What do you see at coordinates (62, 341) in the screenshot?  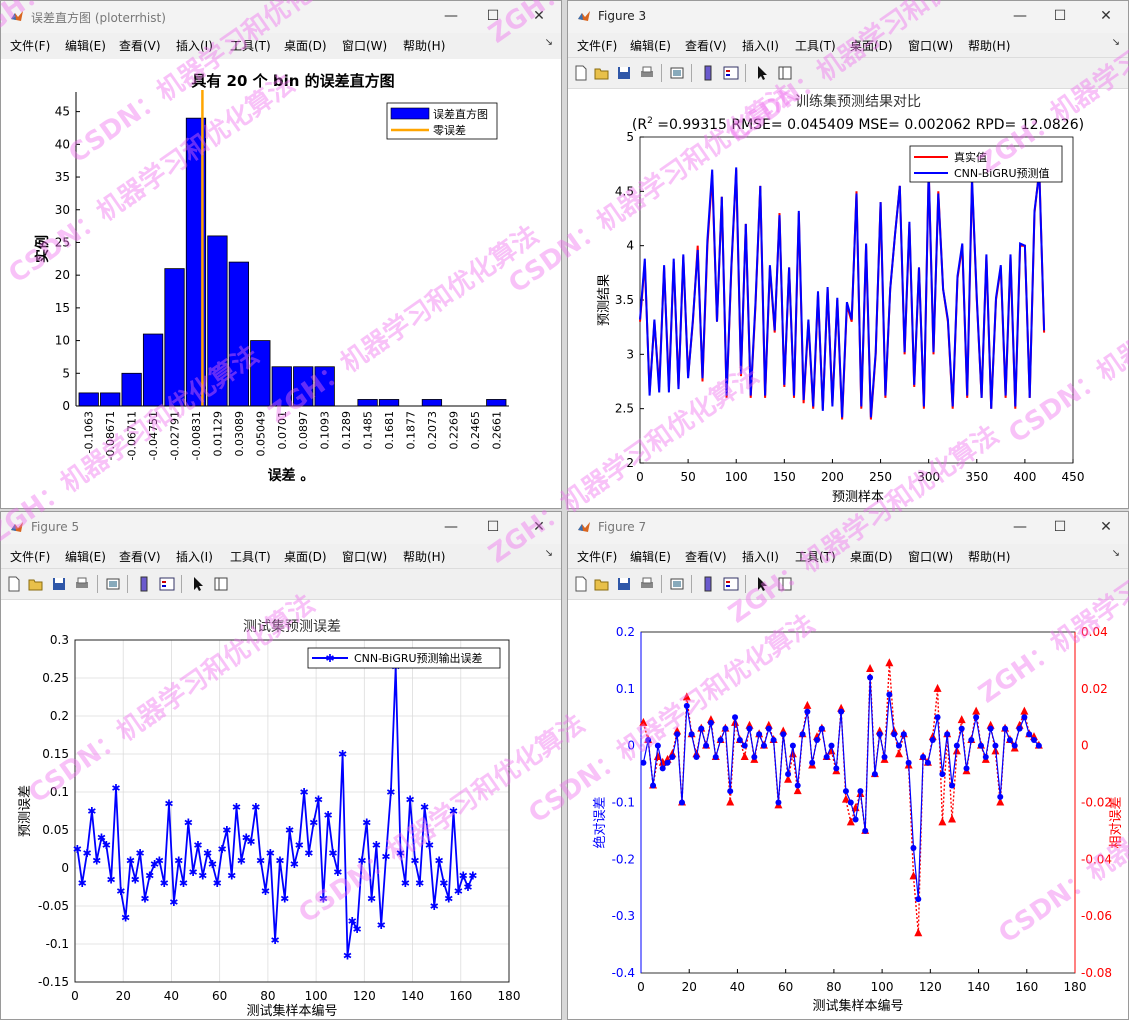 I see `y-tick-label: 10` at bounding box center [62, 341].